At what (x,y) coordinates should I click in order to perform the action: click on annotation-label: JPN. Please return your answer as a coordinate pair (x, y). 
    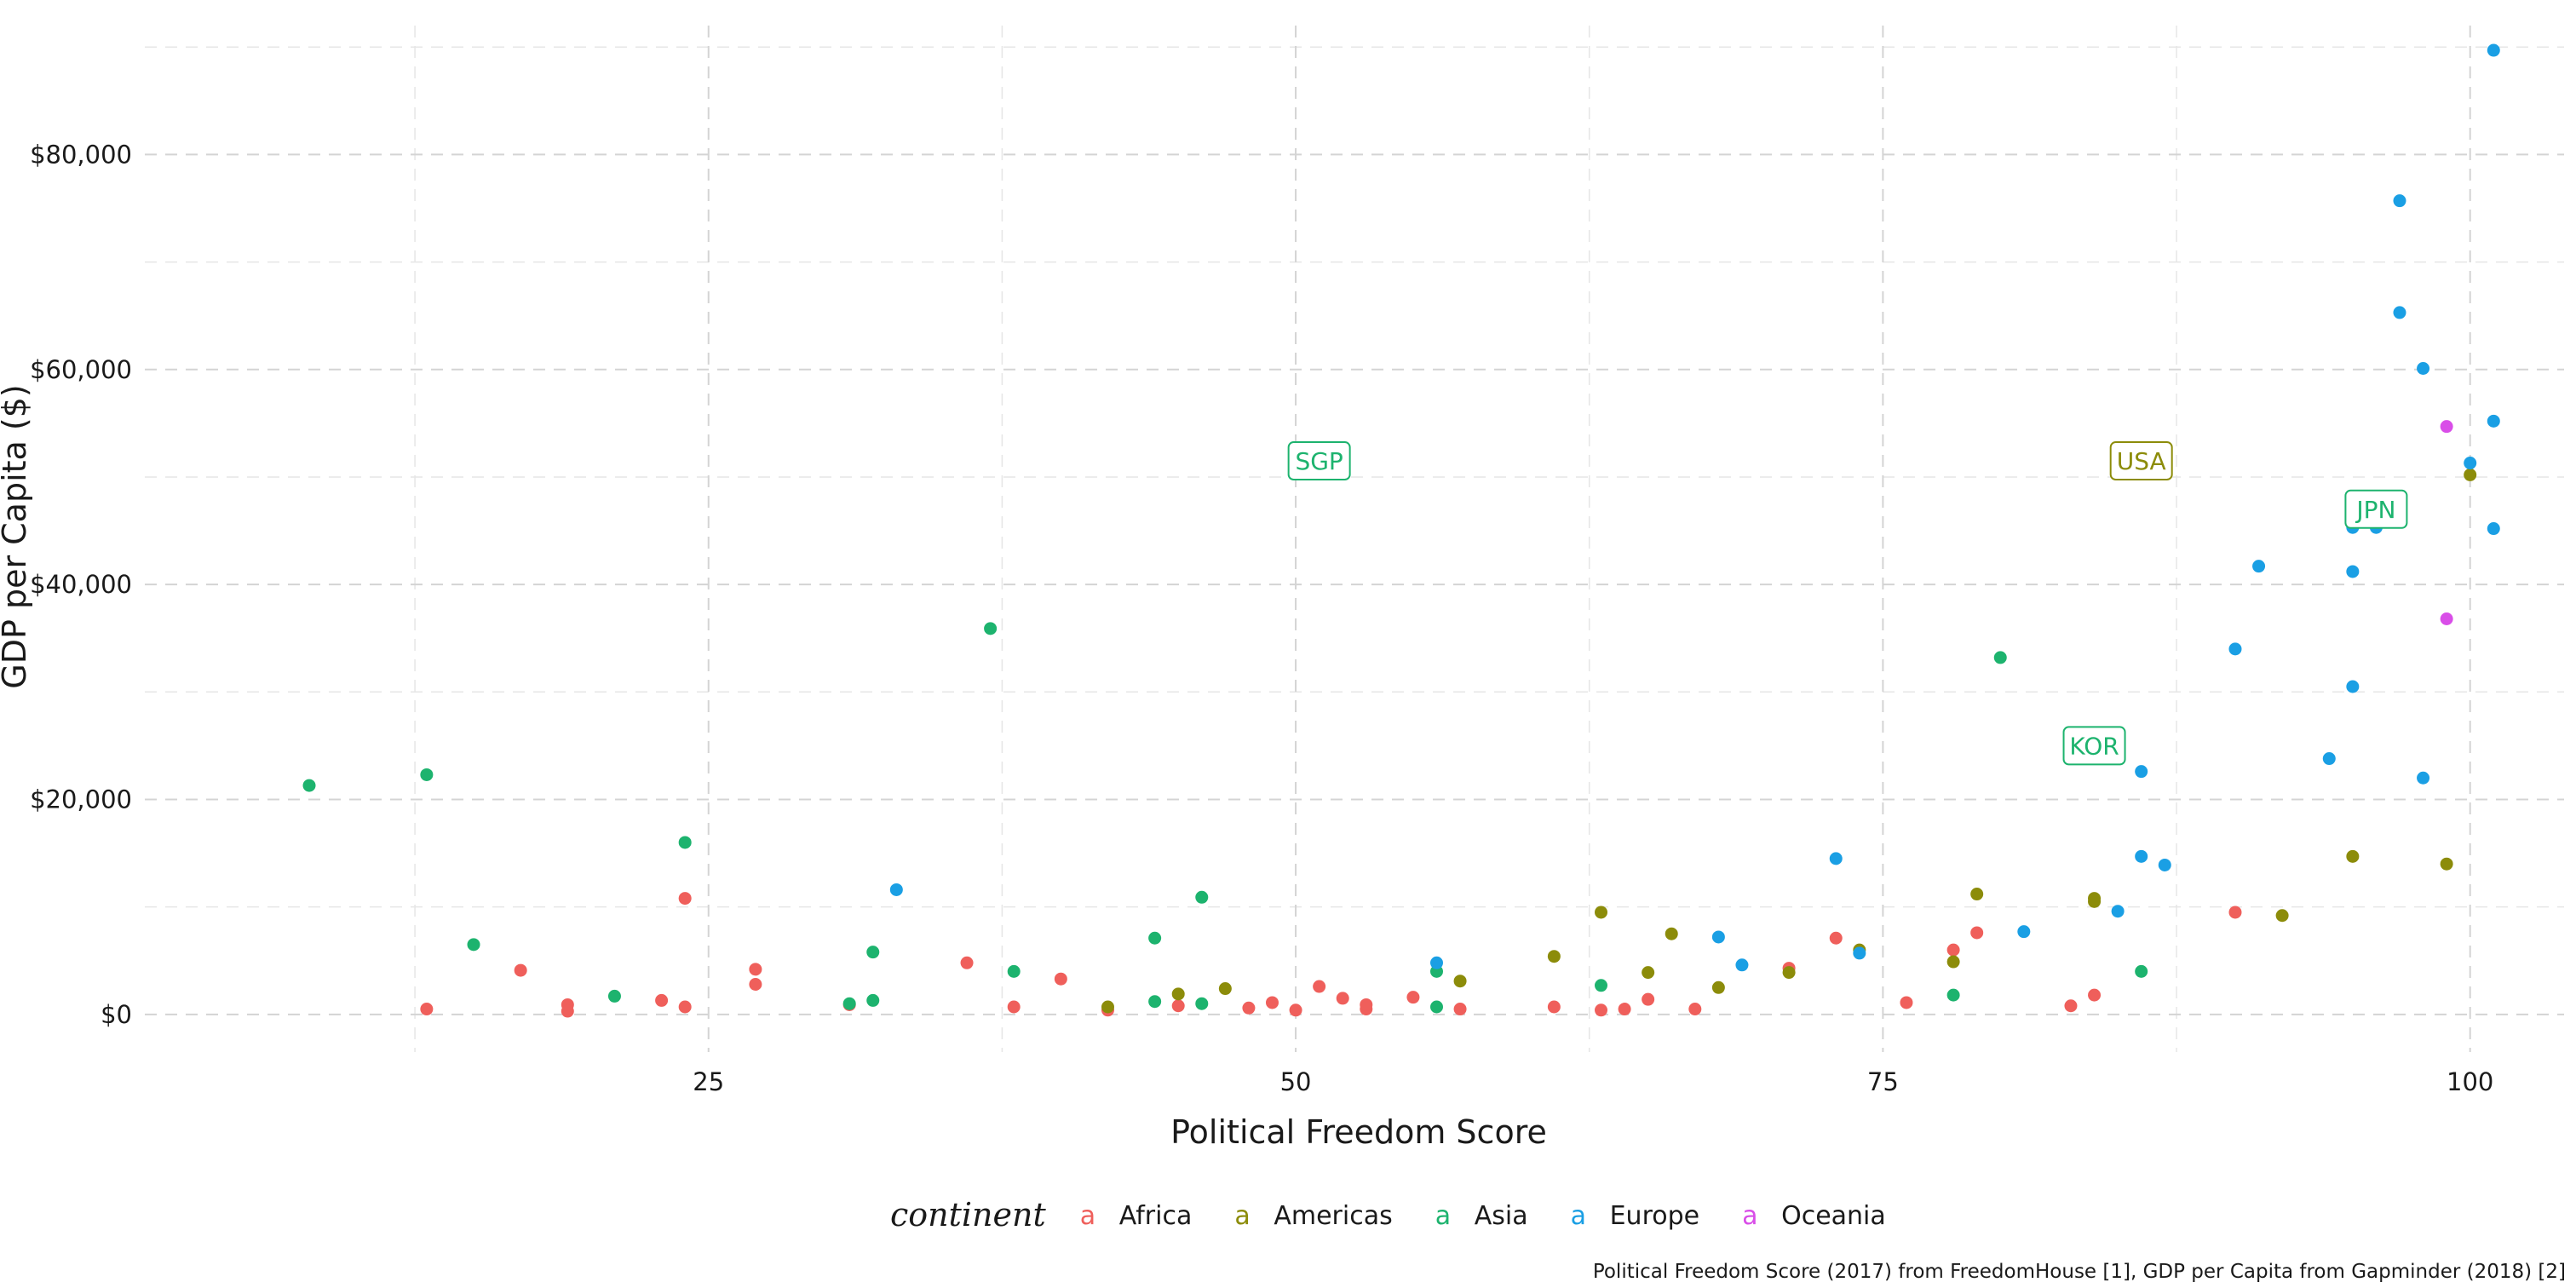
    Looking at the image, I should click on (2375, 510).